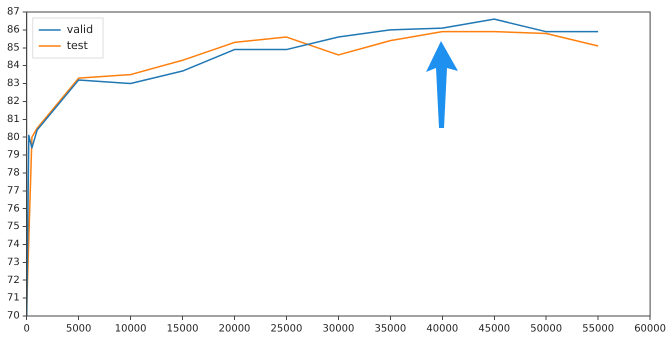  Describe the element at coordinates (13, 119) in the screenshot. I see `y-tick-label: 81` at that location.